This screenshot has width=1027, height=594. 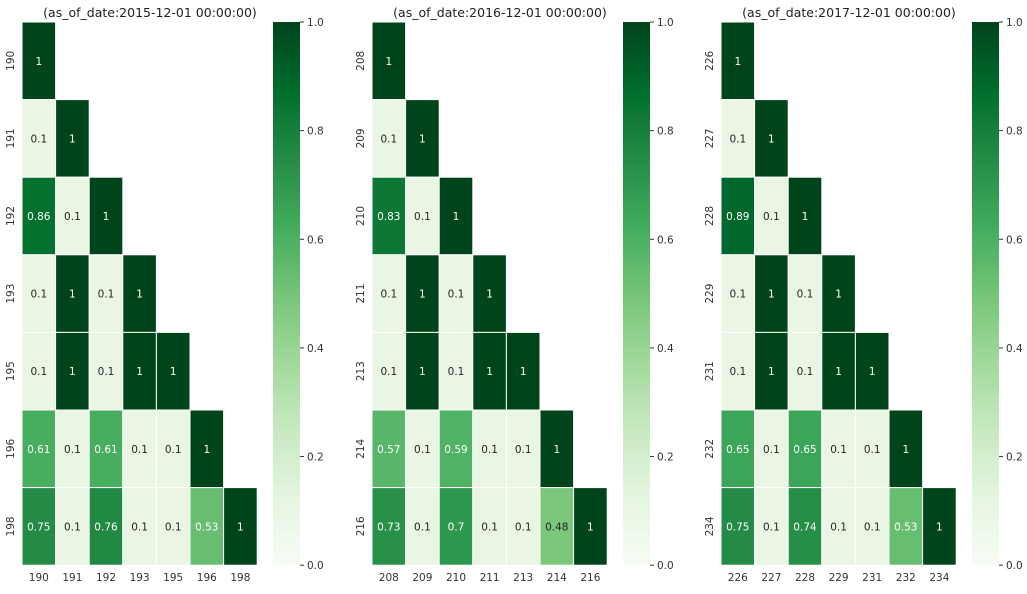 I want to click on colorbar-tick-label: 0.8, so click(x=315, y=132).